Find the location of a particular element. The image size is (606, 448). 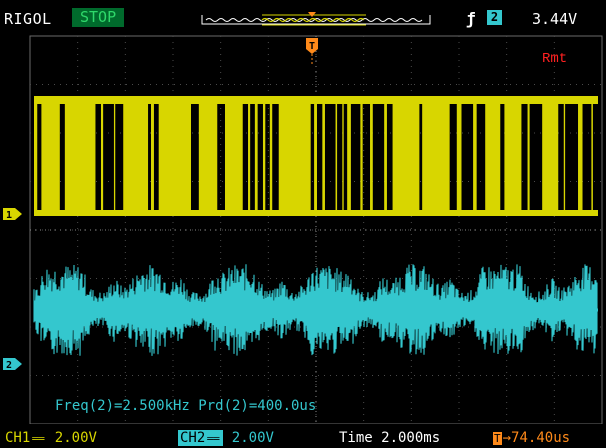

trigger-level-readout: 3.44V is located at coordinates (555, 19).